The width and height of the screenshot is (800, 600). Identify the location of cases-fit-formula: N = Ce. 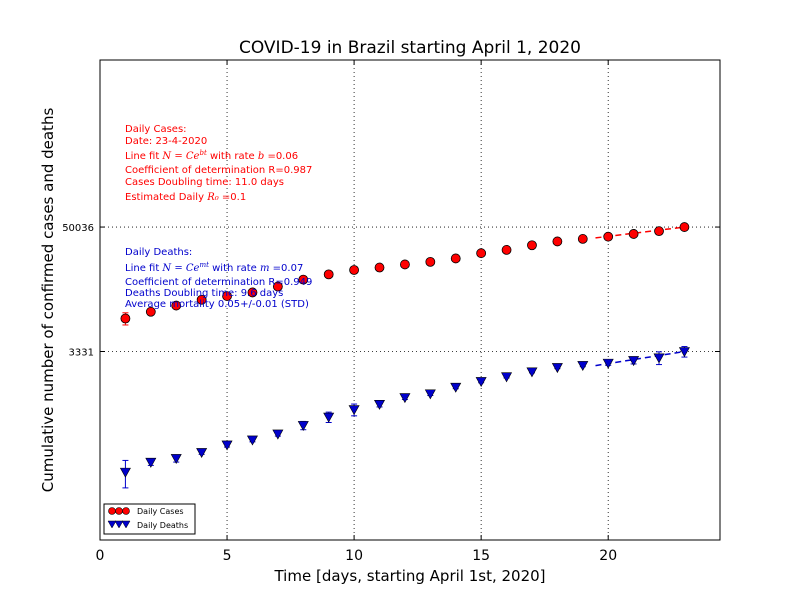
(180, 156).